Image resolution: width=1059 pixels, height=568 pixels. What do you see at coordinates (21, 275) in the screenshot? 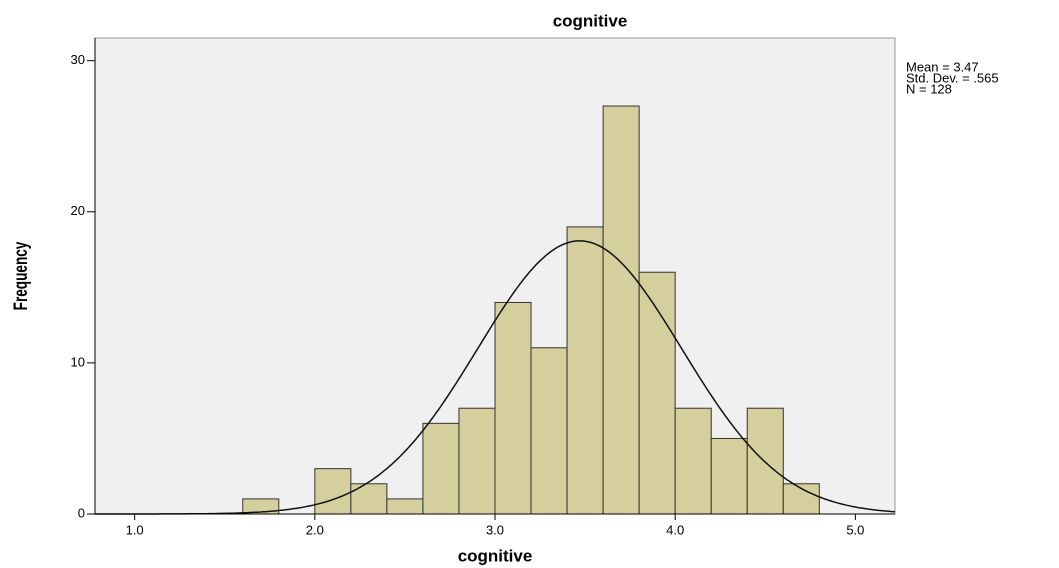
I see `y-axis-label: Frequency` at bounding box center [21, 275].